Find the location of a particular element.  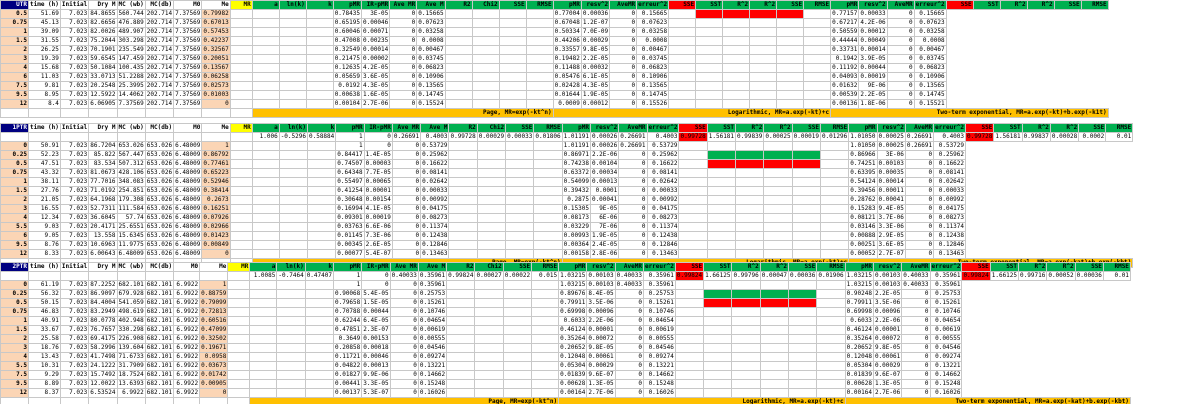

fit-value: 0.99728 is located at coordinates (463, 137).